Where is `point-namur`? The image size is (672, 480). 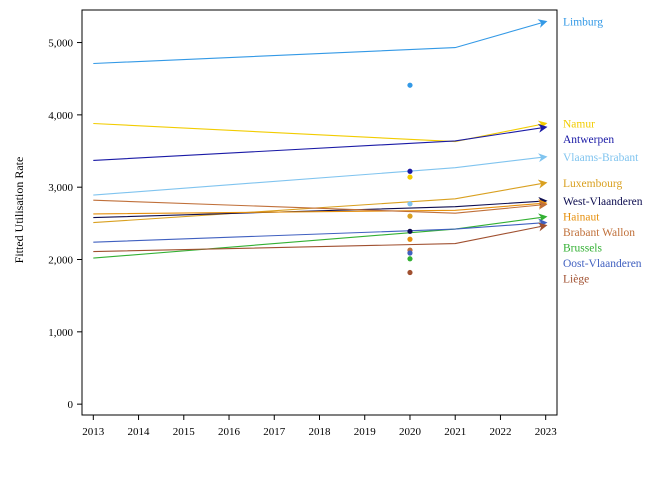
point-namur is located at coordinates (410, 177).